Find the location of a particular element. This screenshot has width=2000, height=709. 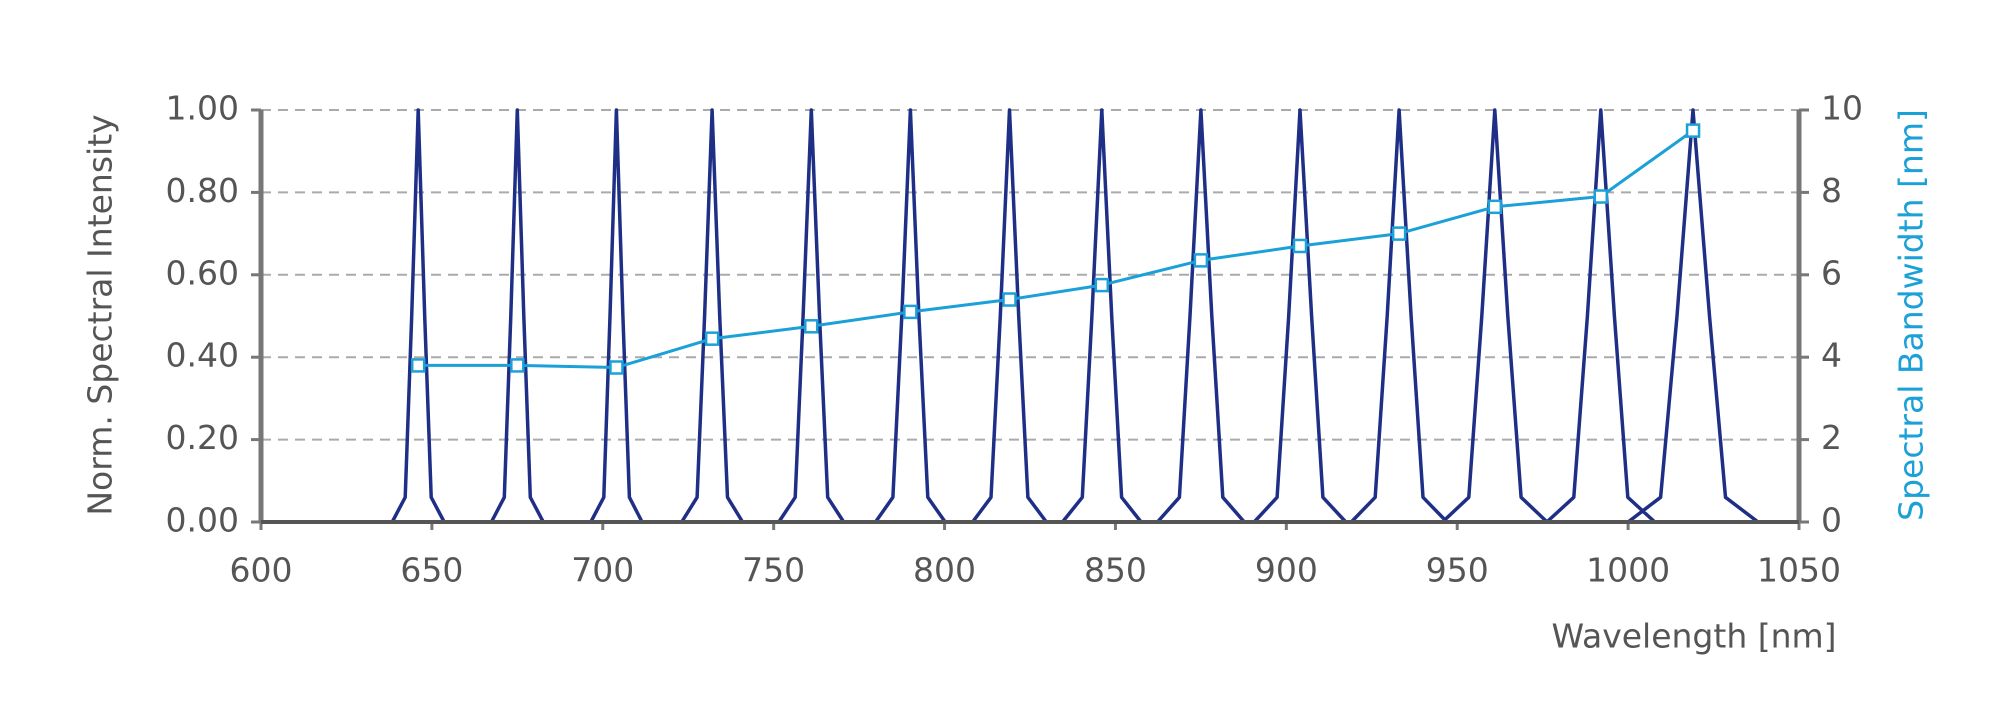

y2-tick-label: 2 is located at coordinates (1831, 437).